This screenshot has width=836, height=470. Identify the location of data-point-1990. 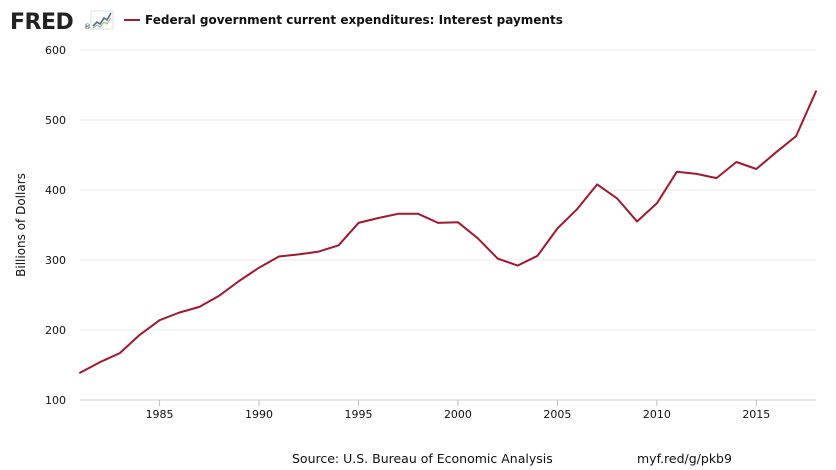
(259, 268).